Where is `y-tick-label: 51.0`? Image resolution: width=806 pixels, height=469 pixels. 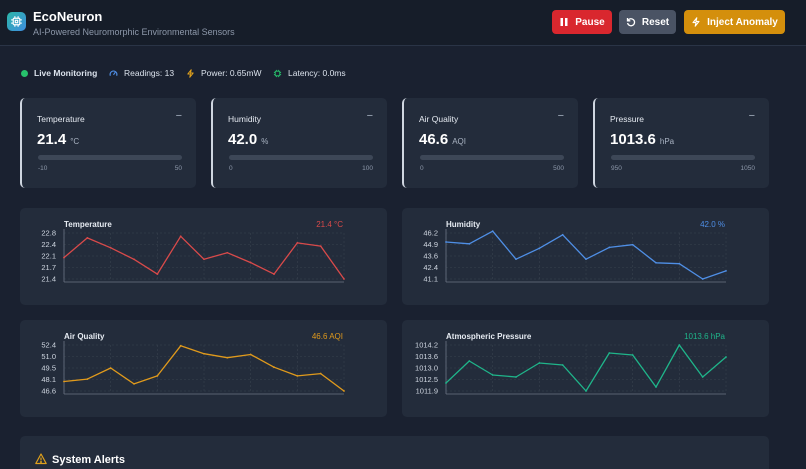
y-tick-label: 51.0 is located at coordinates (48, 356).